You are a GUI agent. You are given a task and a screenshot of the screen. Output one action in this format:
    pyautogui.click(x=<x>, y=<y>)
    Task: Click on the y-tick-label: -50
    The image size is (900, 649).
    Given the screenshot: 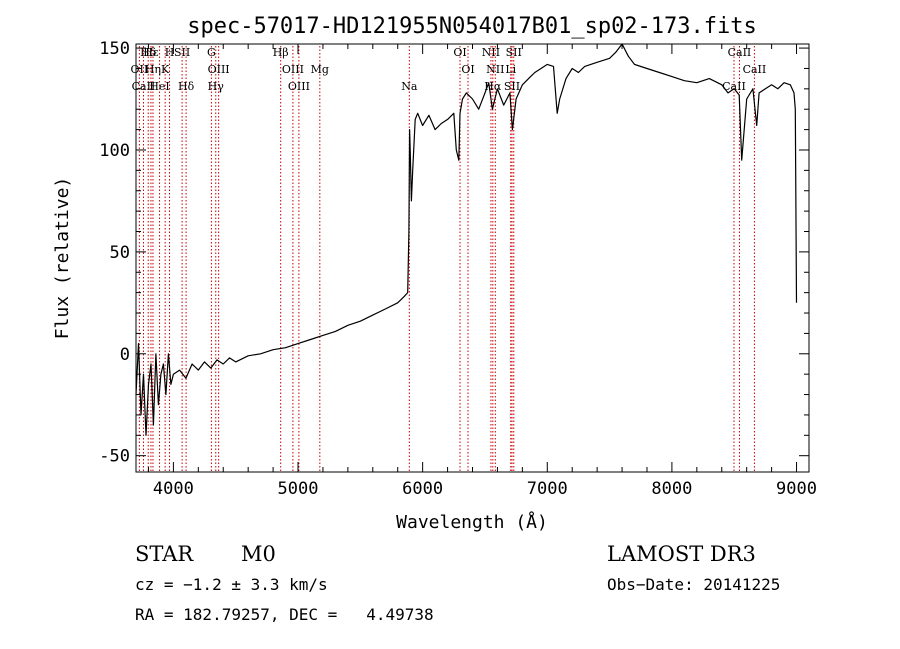 What is the action you would take?
    pyautogui.click(x=114, y=457)
    